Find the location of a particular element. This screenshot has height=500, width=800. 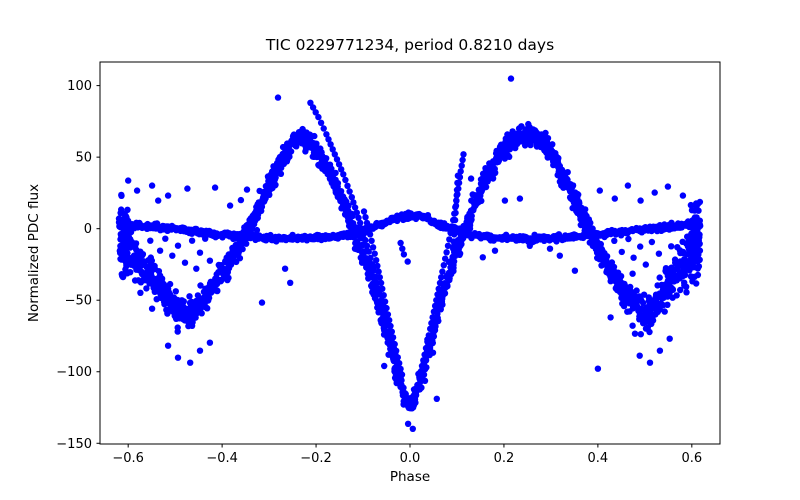

x-tick-label: 0.6 is located at coordinates (691, 458).